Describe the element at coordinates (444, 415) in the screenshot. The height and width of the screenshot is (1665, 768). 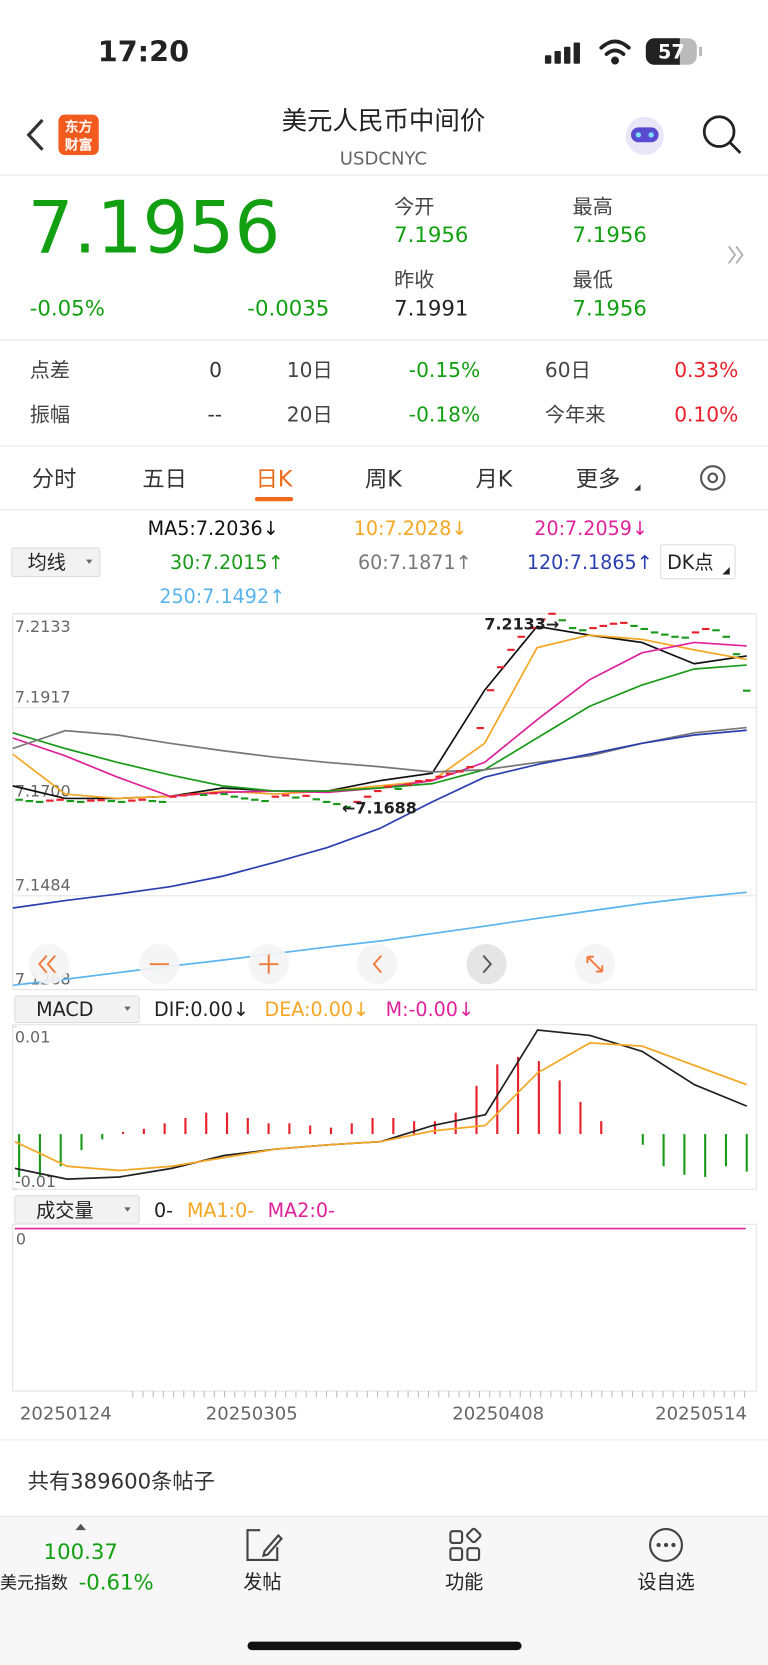
I see `stat-value: -0.18%` at that location.